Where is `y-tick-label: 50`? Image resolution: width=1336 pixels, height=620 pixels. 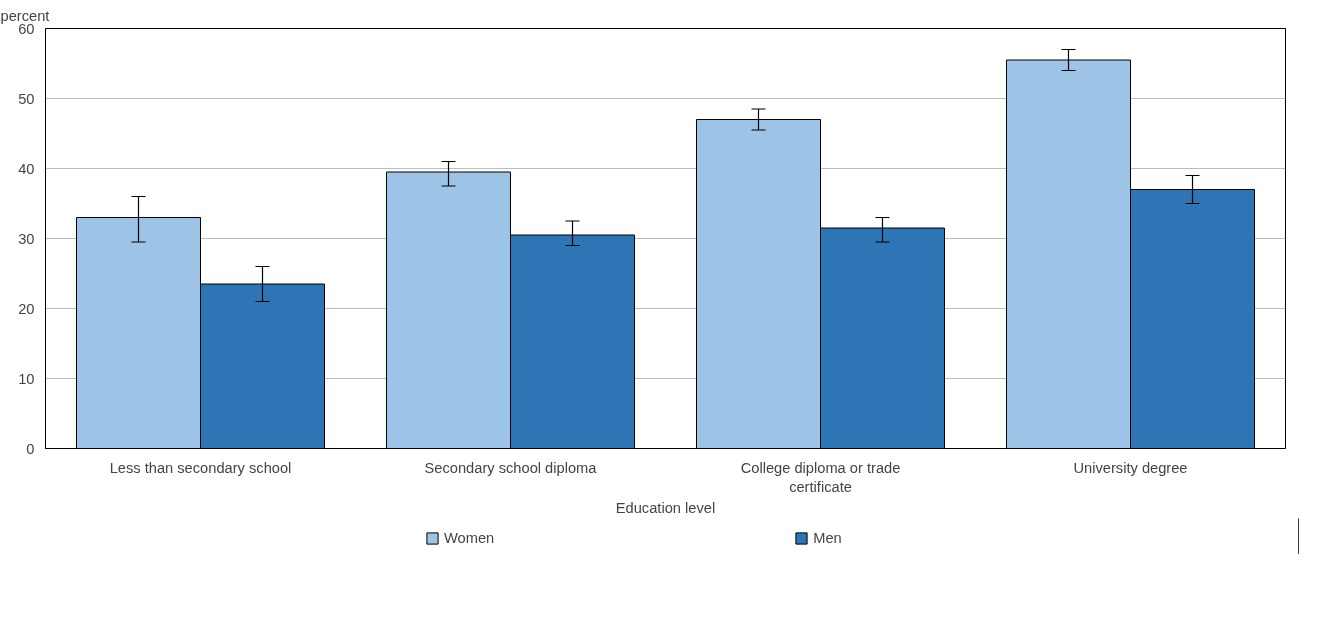 y-tick-label: 50 is located at coordinates (26, 98).